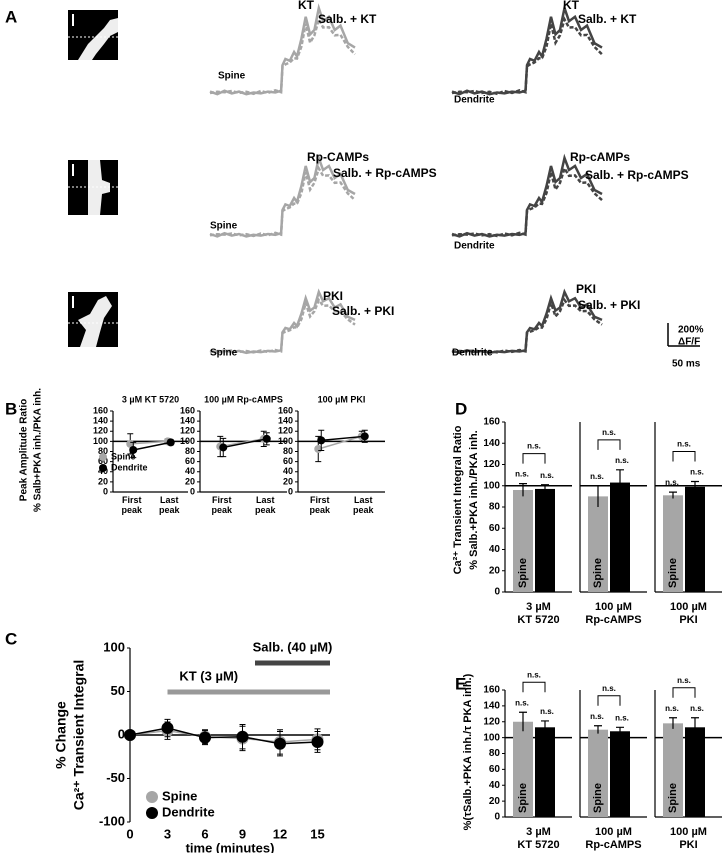 The height and width of the screenshot is (853, 728). I want to click on x-axis-label: 100 µM, so click(688, 832).